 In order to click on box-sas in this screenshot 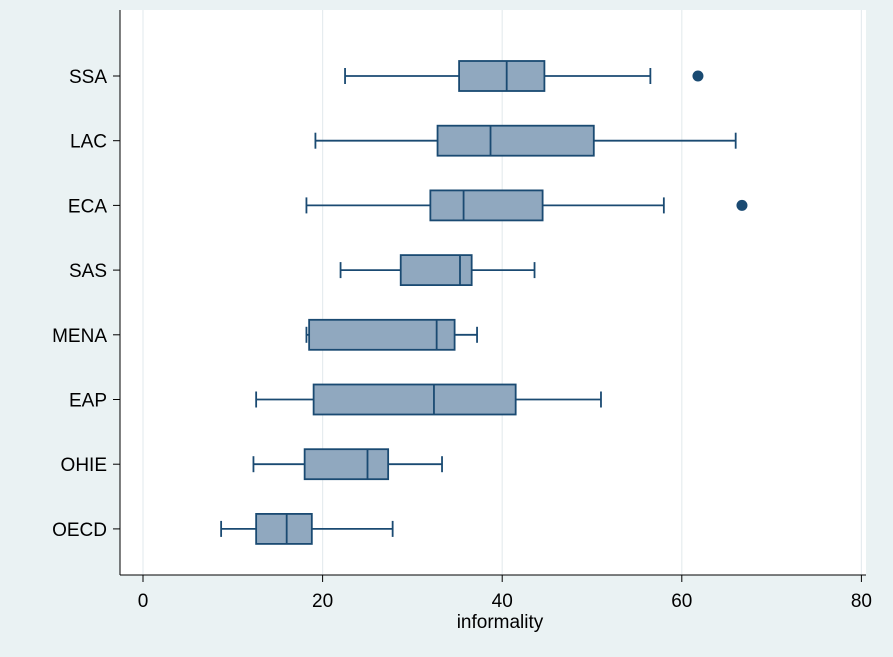, I will do `click(437, 270)`.